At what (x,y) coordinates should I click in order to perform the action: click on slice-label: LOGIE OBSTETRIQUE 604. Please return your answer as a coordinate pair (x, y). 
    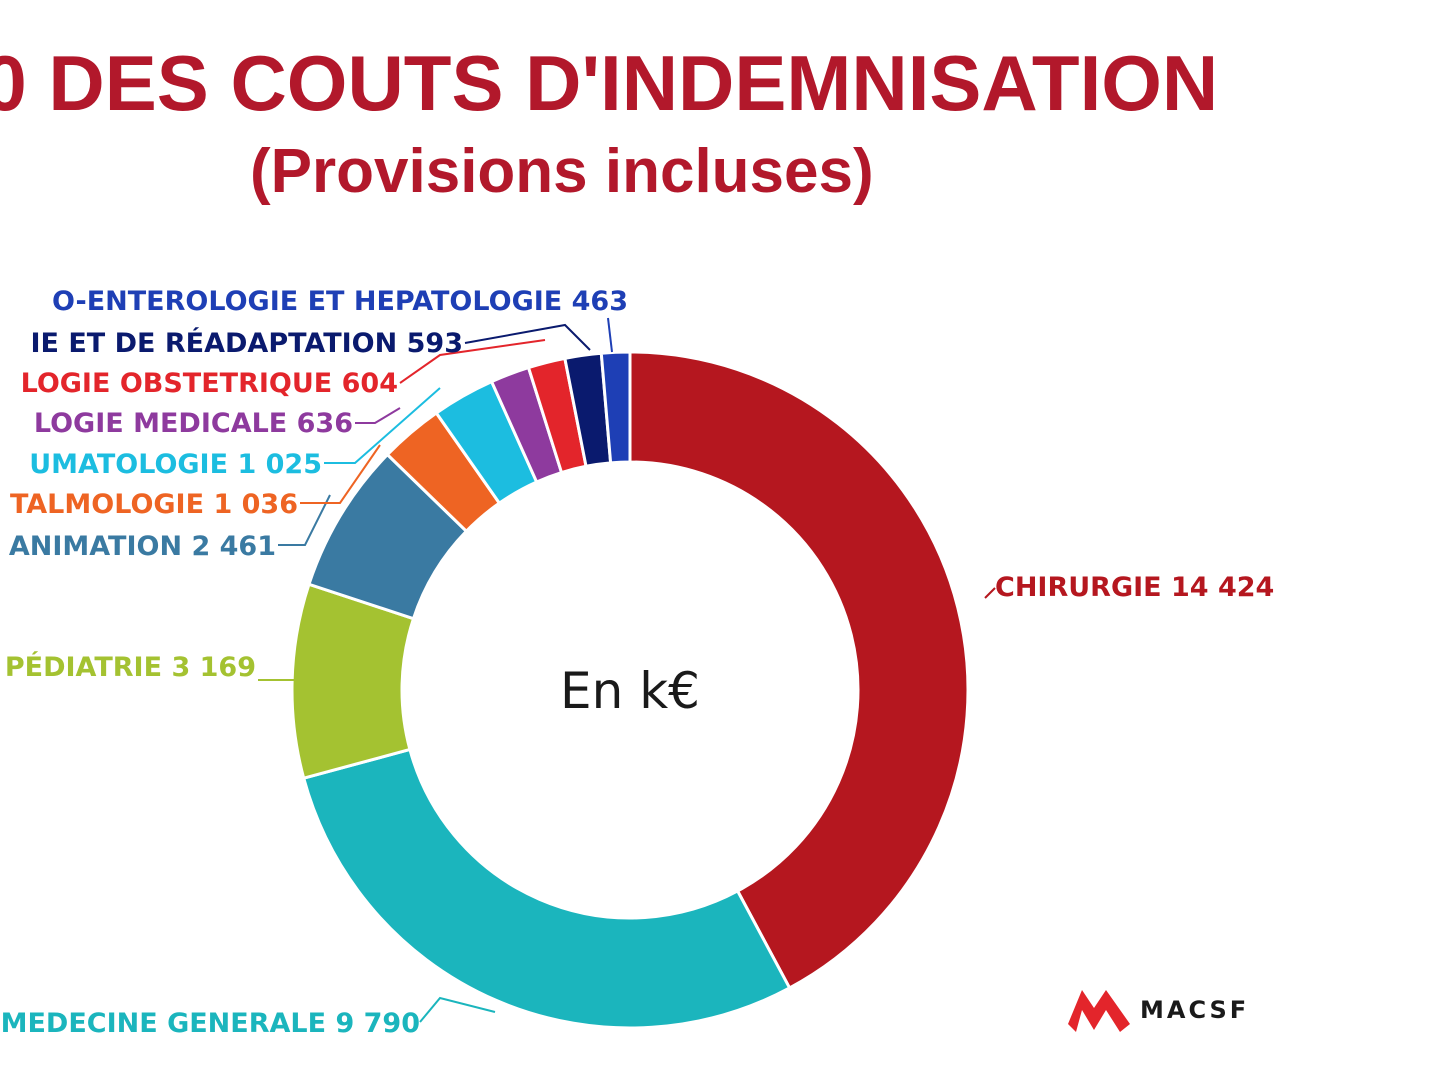
    Looking at the image, I should click on (209, 383).